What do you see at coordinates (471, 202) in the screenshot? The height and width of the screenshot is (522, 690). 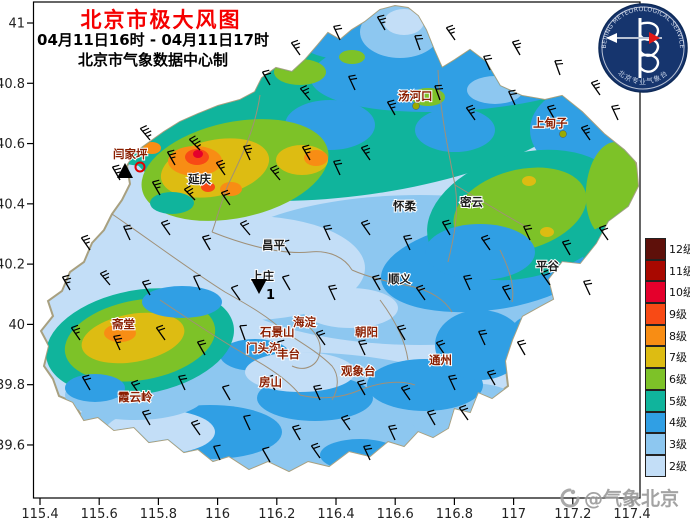 I see `map-label-district: 密云` at bounding box center [471, 202].